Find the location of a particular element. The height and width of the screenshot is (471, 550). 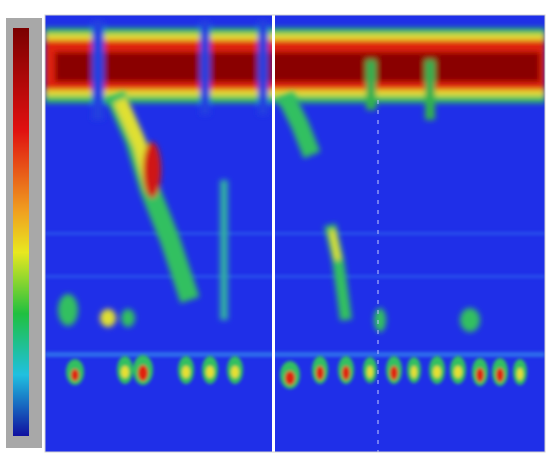

streak-yellow is located at coordinates (335, 245).